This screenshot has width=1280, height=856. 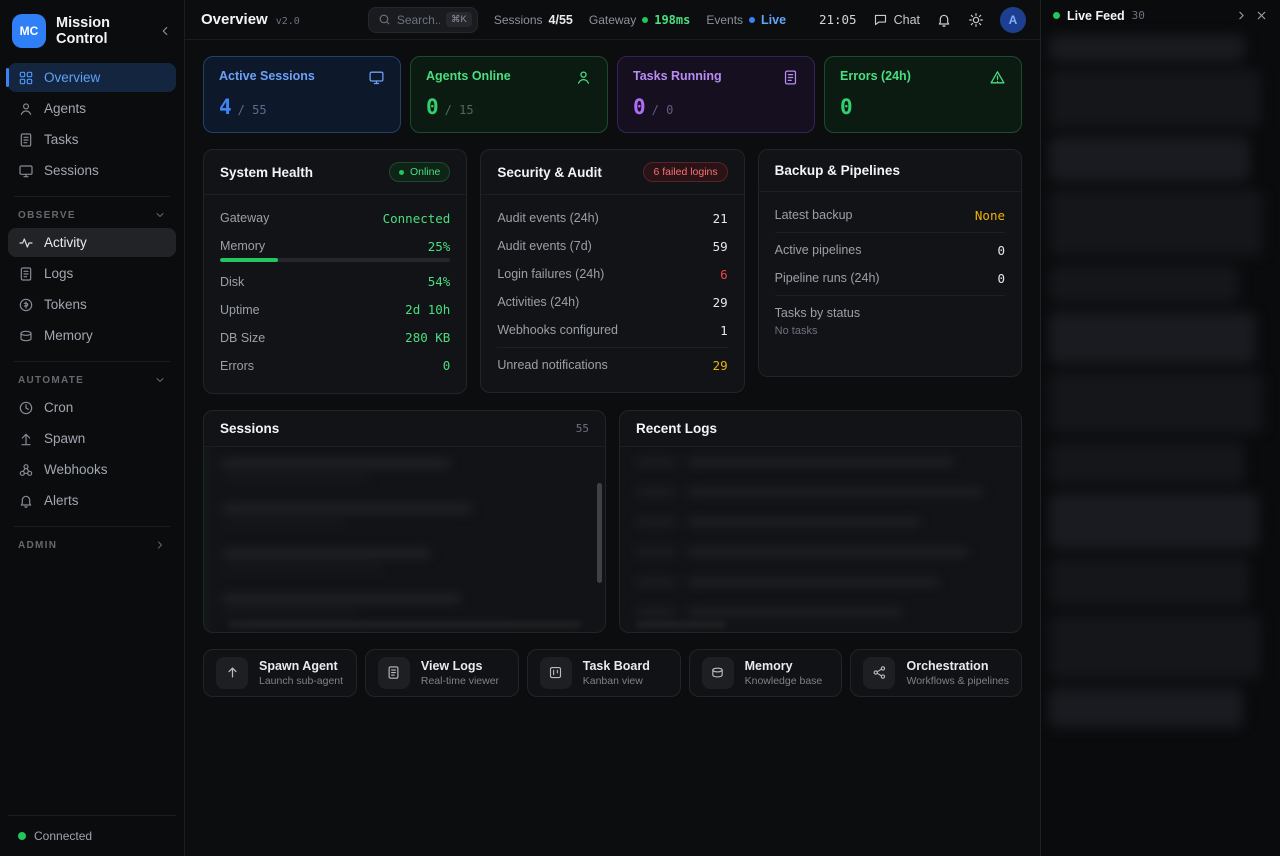 What do you see at coordinates (26, 242) in the screenshot?
I see `activity-icon` at bounding box center [26, 242].